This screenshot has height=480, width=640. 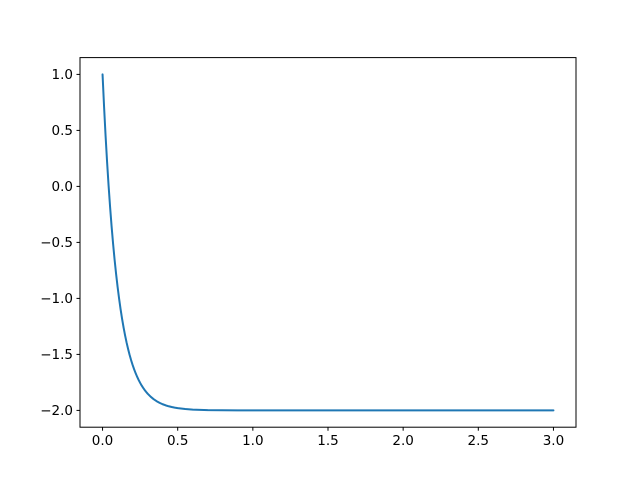 What do you see at coordinates (177, 441) in the screenshot?
I see `x-tick-label: 0.5` at bounding box center [177, 441].